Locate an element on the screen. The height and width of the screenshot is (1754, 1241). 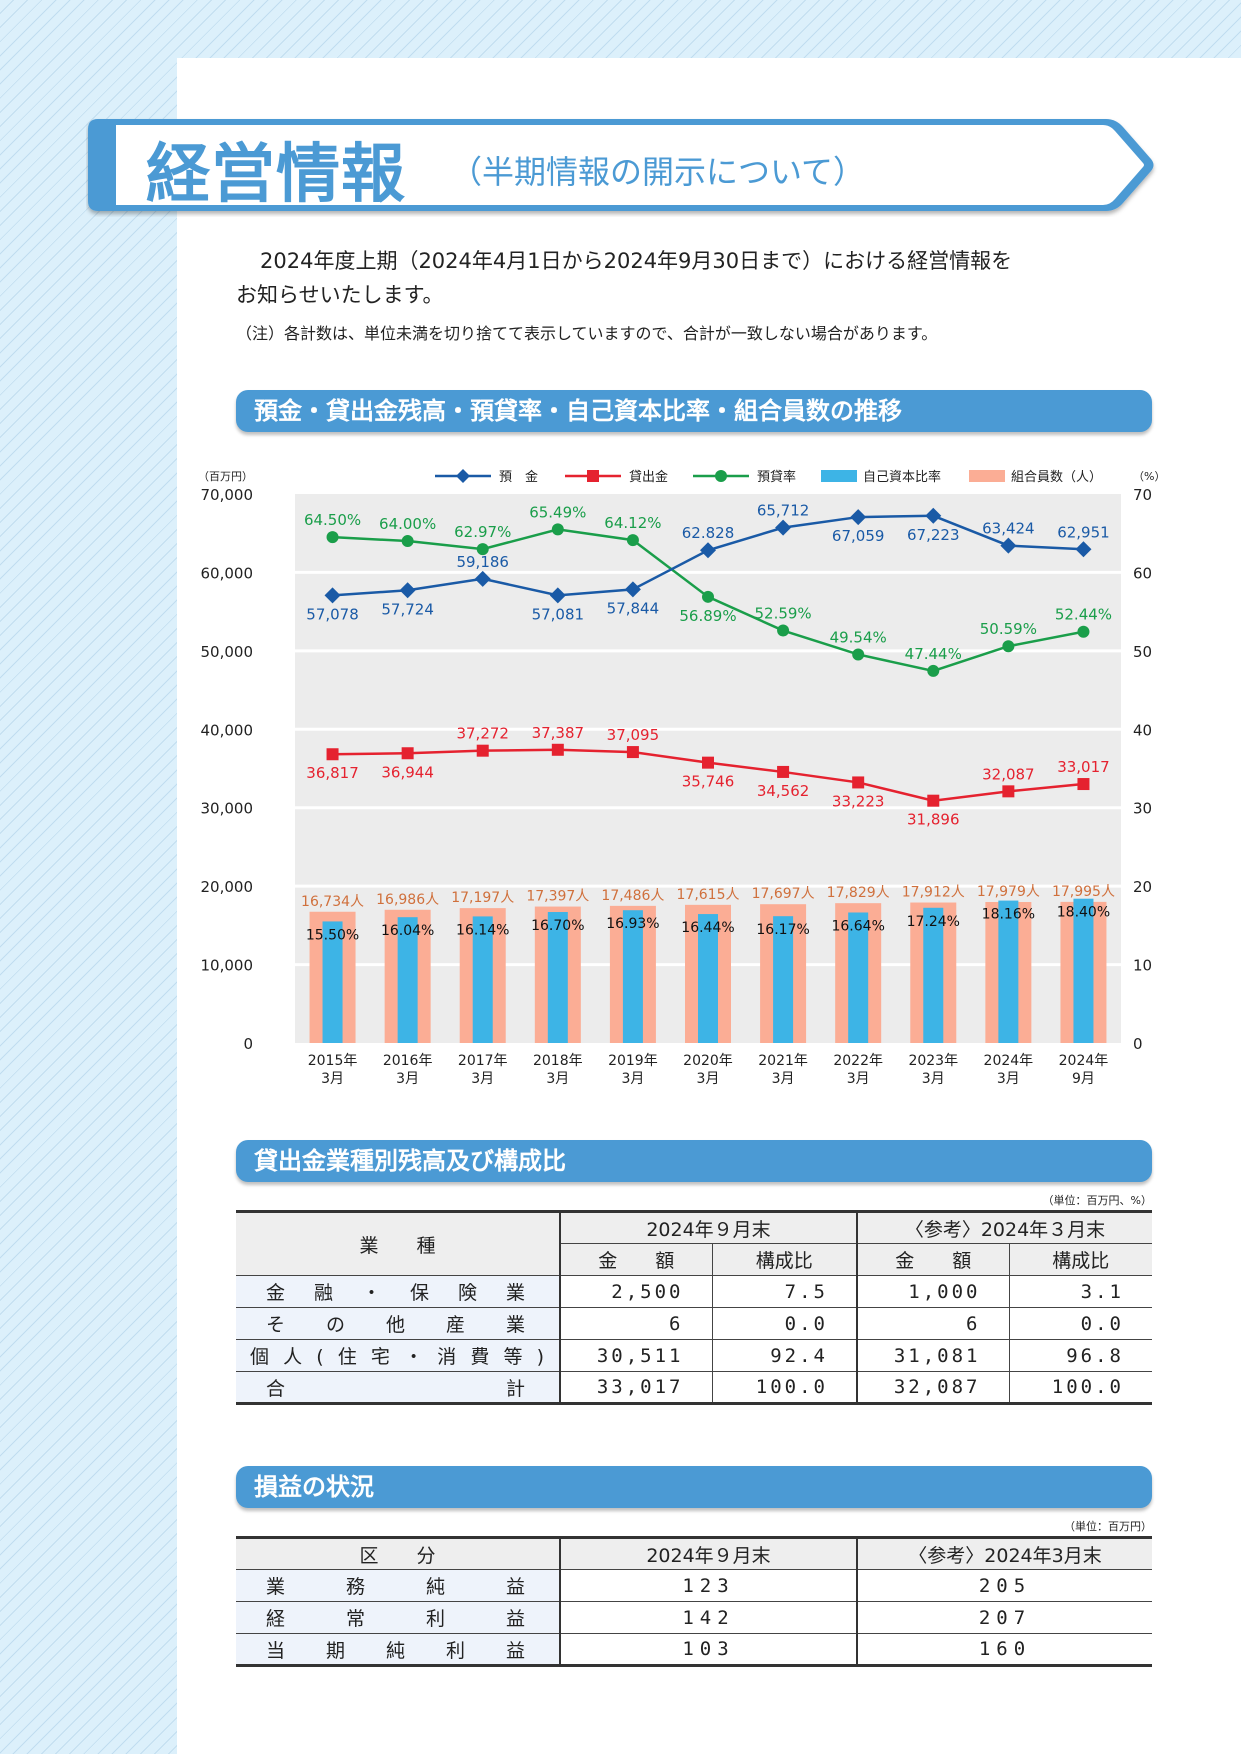
loan-label: 33,017 is located at coordinates (1083, 767).